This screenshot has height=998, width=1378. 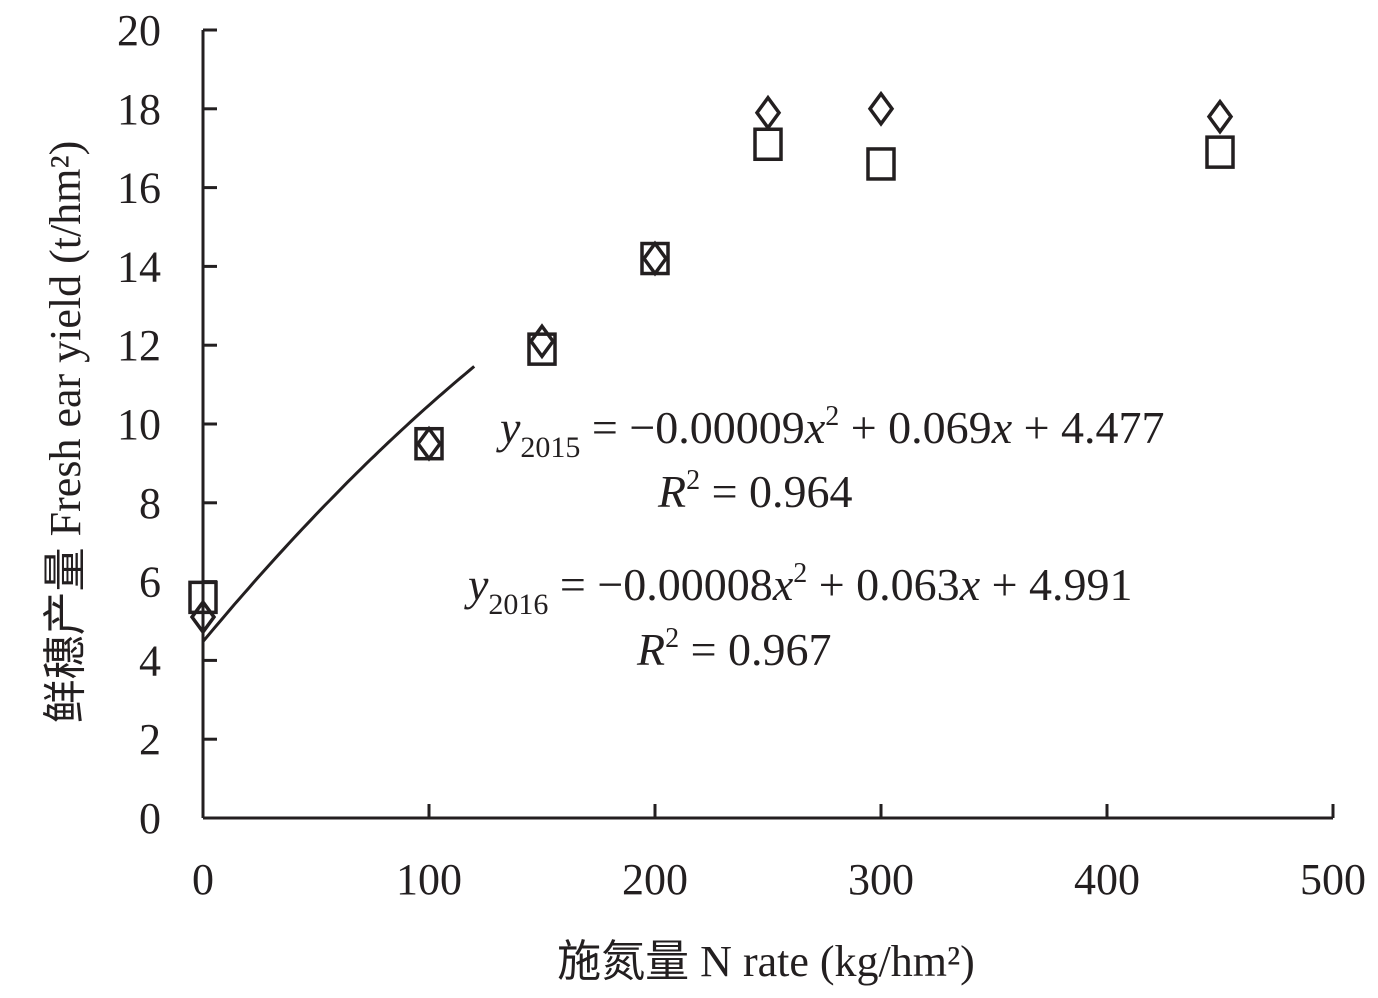 What do you see at coordinates (65, 432) in the screenshot?
I see `y-axis-title: 鲜穗产量 Fresh ear yield (t/hm²)` at bounding box center [65, 432].